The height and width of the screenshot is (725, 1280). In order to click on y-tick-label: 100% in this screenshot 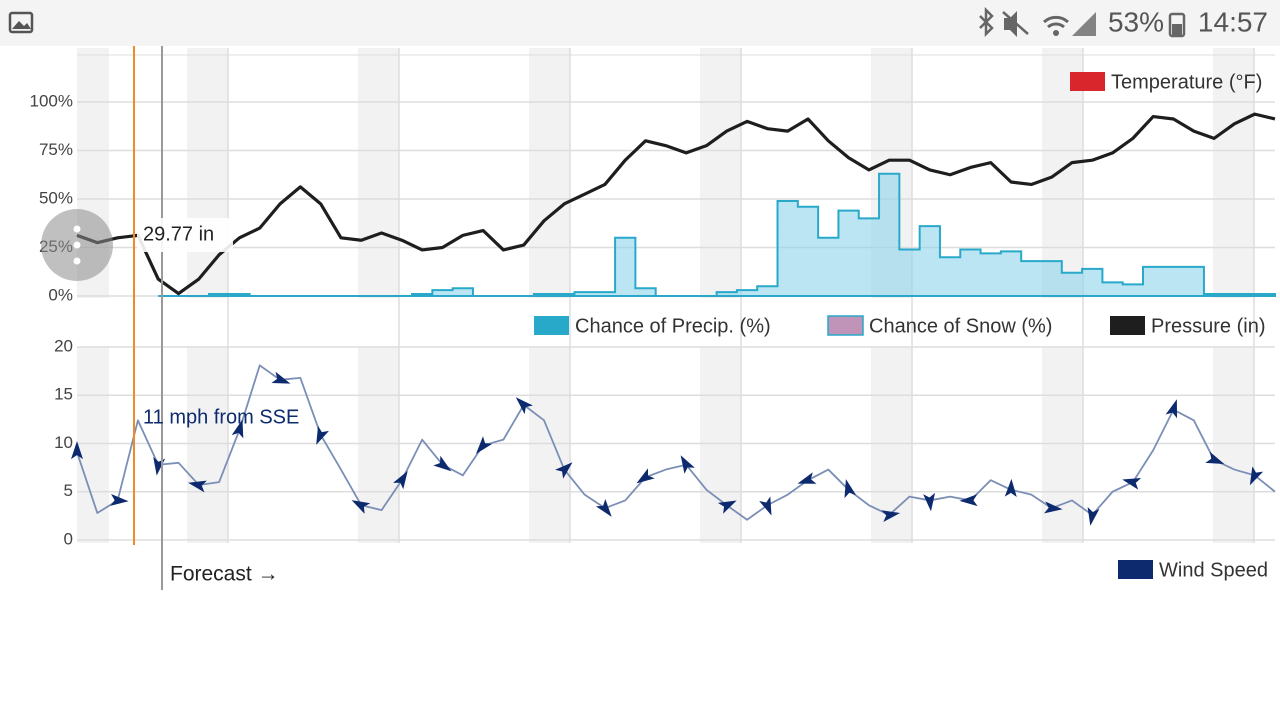, I will do `click(51, 100)`.